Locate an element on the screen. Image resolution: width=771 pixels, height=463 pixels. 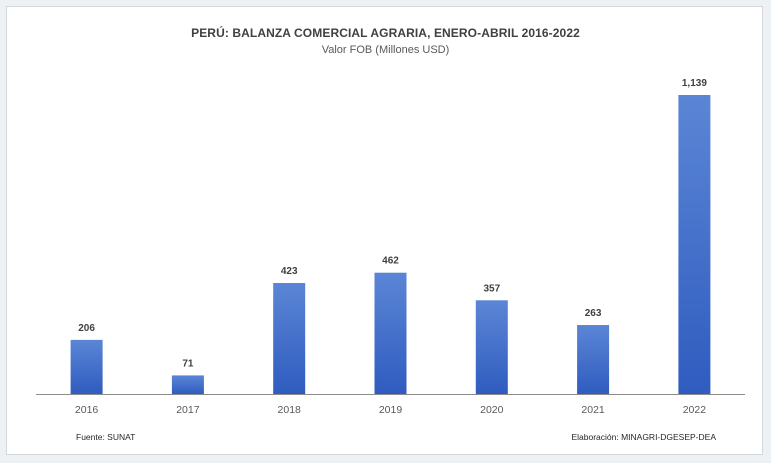
data-label-2019: 462 is located at coordinates (390, 261).